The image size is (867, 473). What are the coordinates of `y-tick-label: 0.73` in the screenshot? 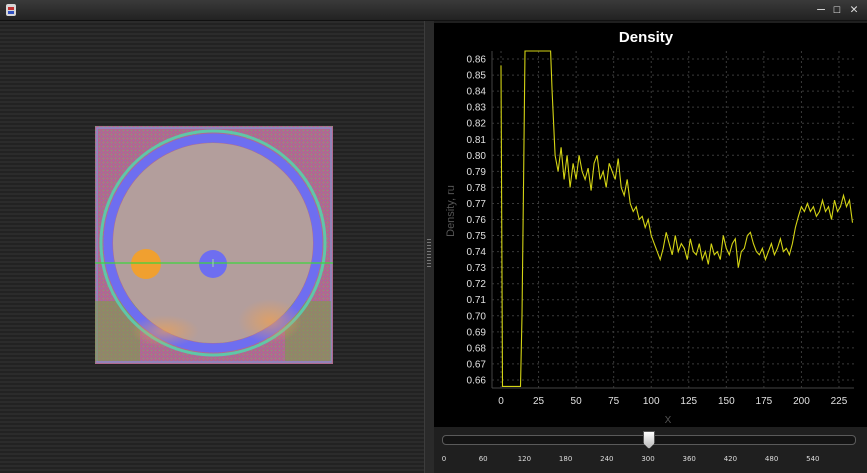 It's located at (477, 268).